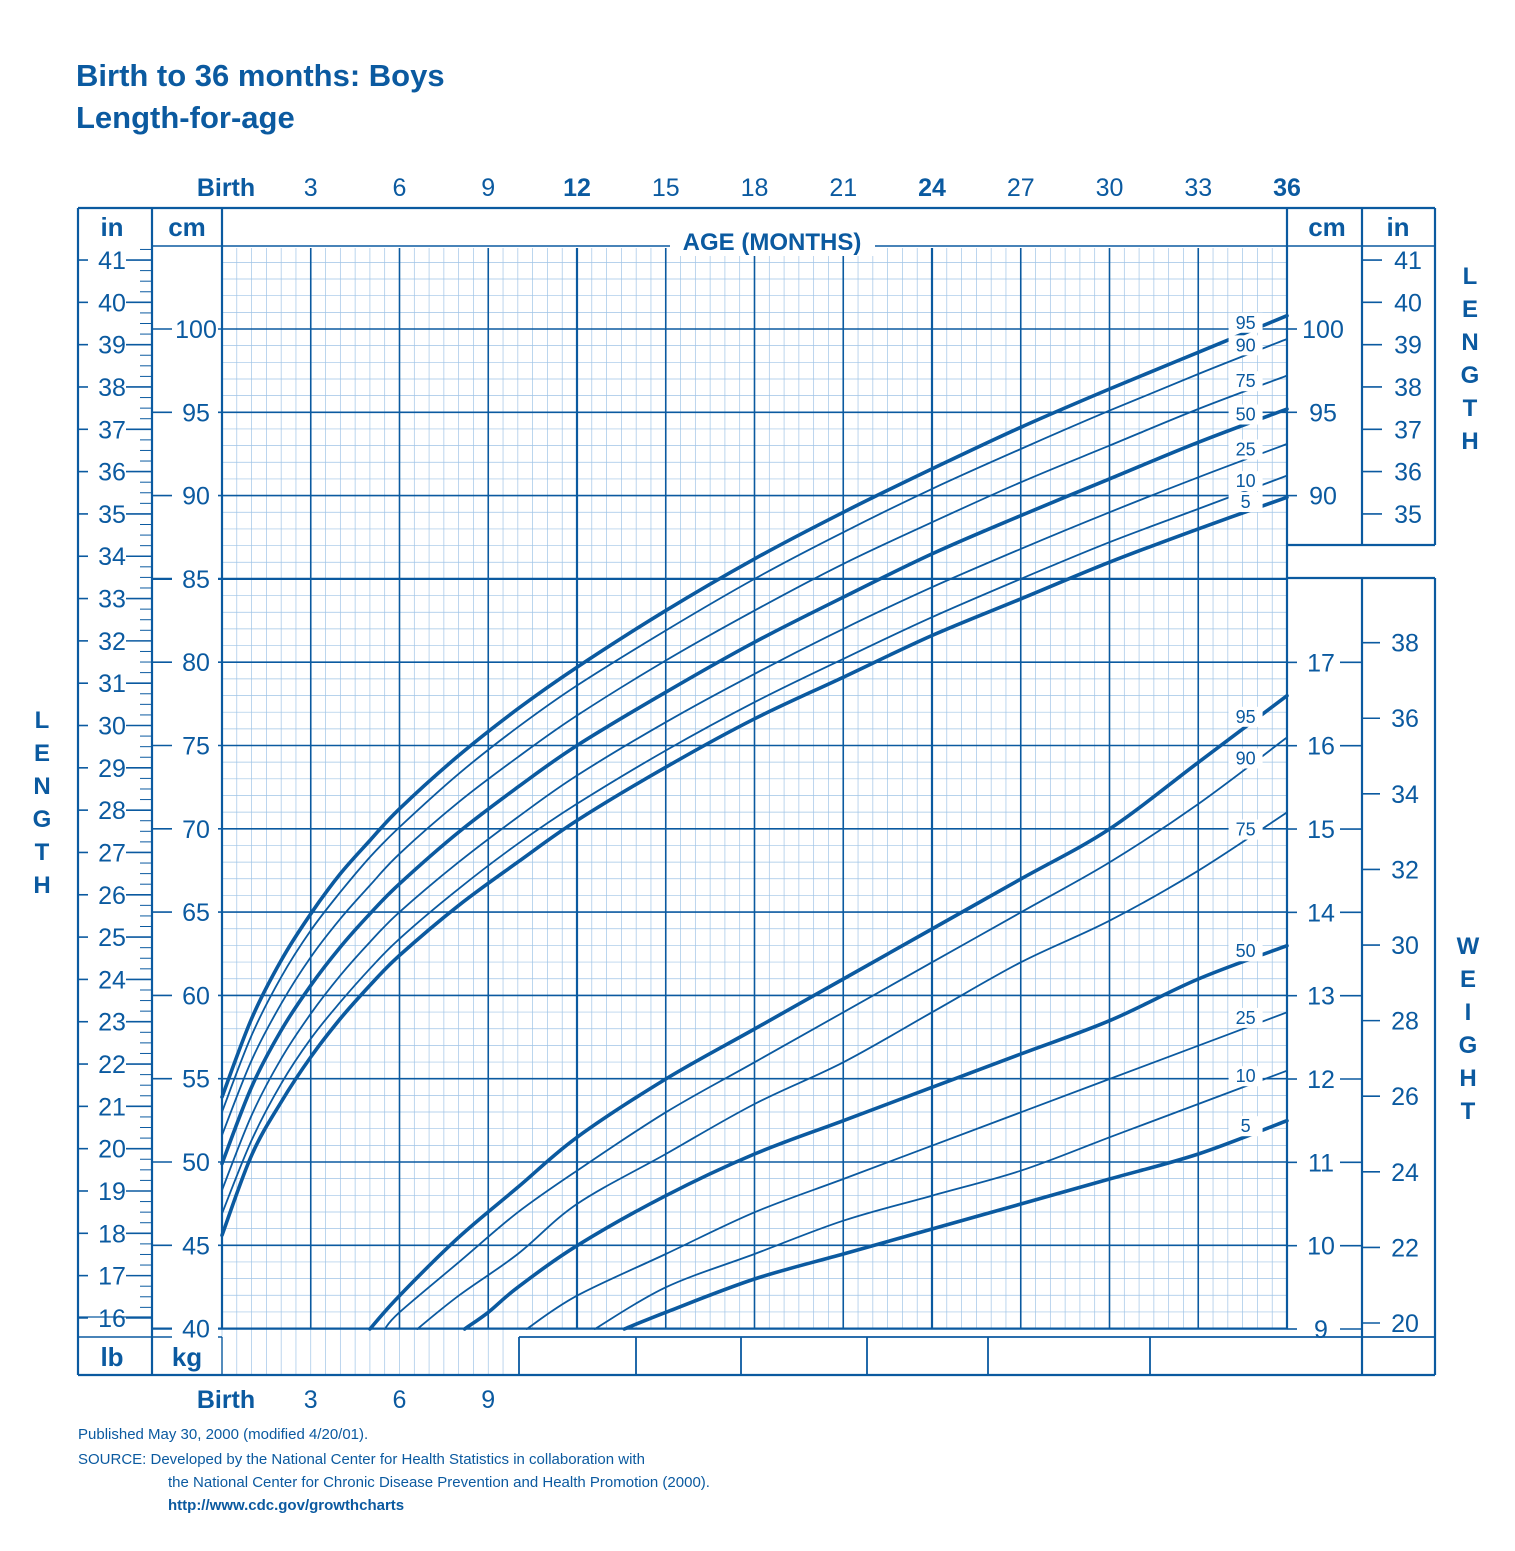  What do you see at coordinates (1468, 1012) in the screenshot?
I see `weight-axis-label: I` at bounding box center [1468, 1012].